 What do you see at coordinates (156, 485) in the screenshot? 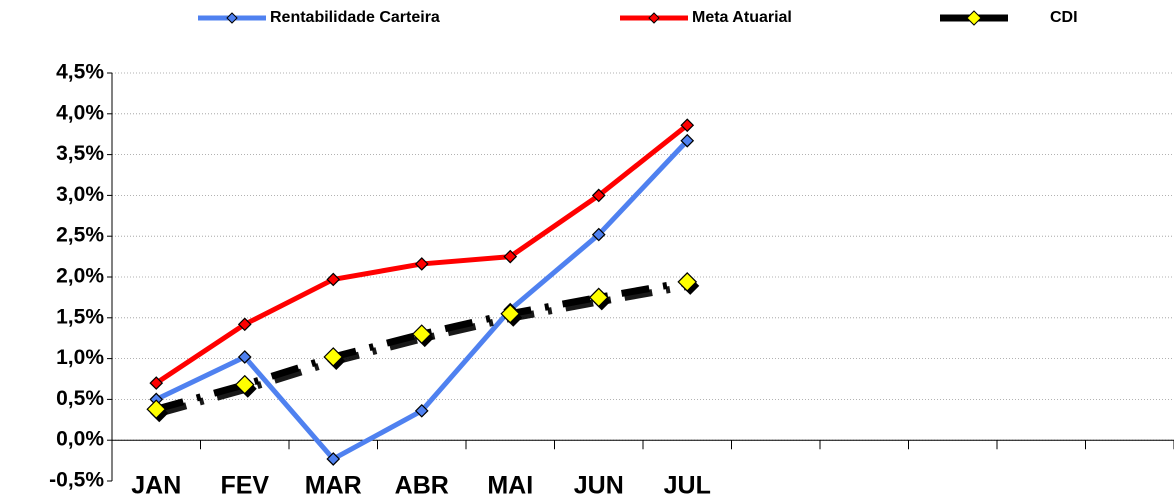
I see `x-tick-label: JAN` at bounding box center [156, 485].